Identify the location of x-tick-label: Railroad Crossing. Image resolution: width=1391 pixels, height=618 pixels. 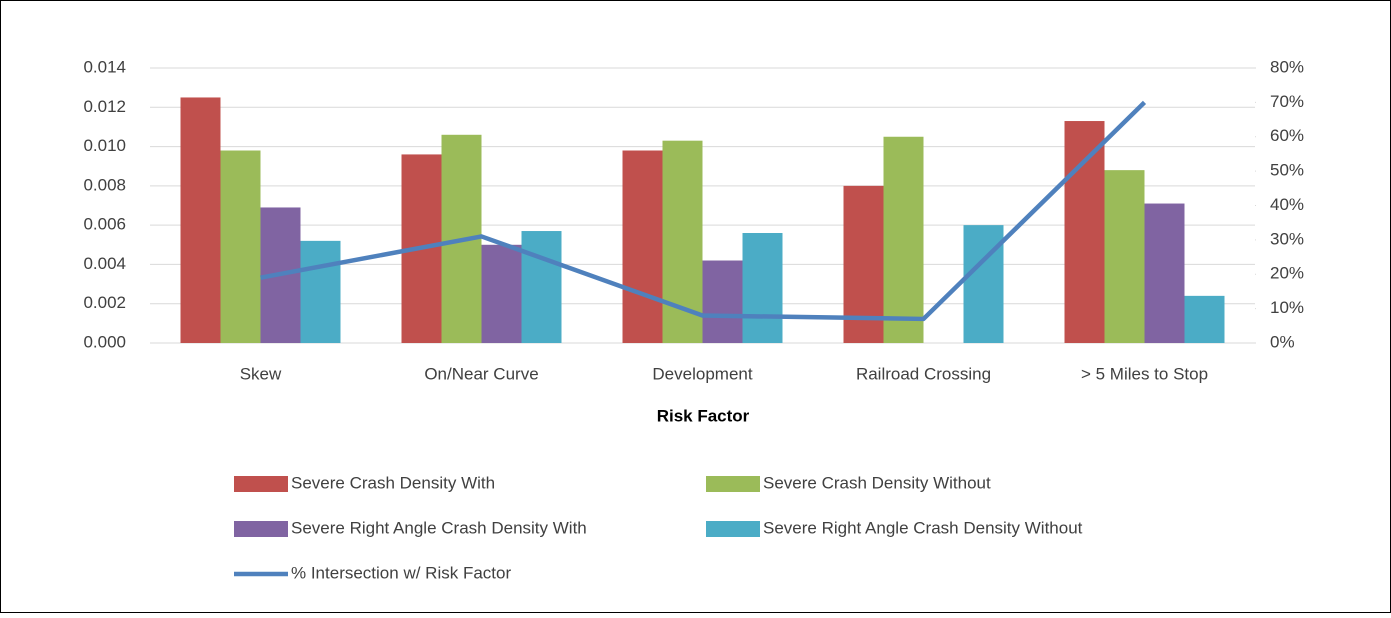
(923, 373).